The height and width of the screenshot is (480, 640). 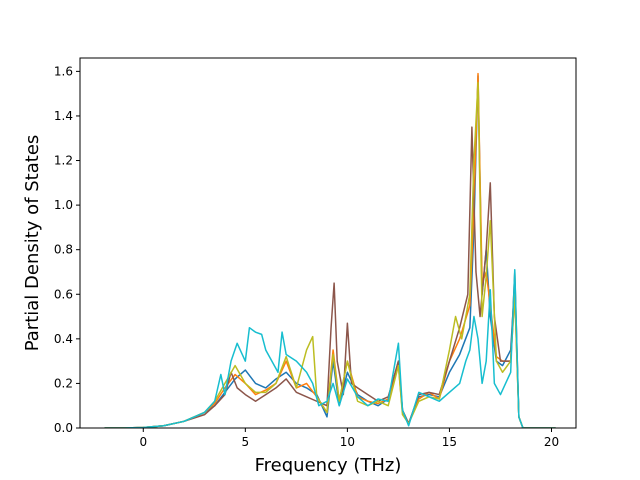 What do you see at coordinates (63, 383) in the screenshot?
I see `y-tick-label: 0.2` at bounding box center [63, 383].